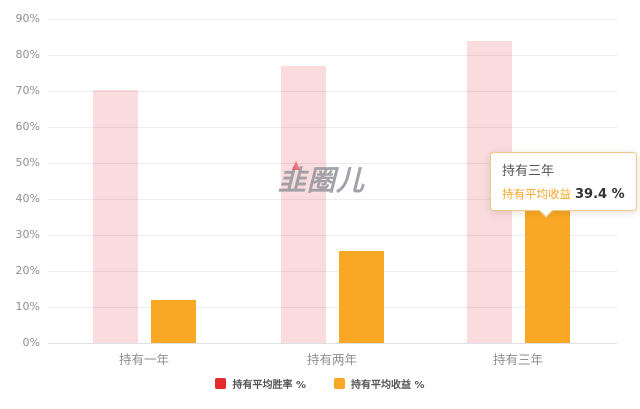 The width and height of the screenshot is (640, 409). What do you see at coordinates (332, 343) in the screenshot?
I see `x-axis-line` at bounding box center [332, 343].